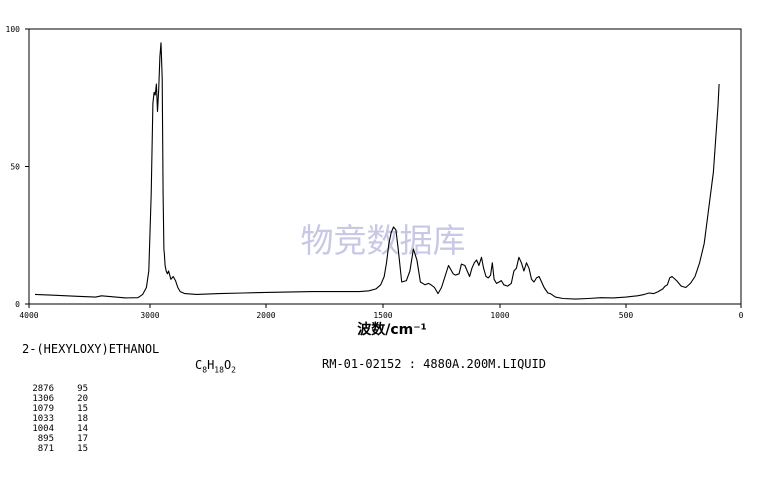  Describe the element at coordinates (17, 304) in the screenshot. I see `y-tick-label: 0` at that location.